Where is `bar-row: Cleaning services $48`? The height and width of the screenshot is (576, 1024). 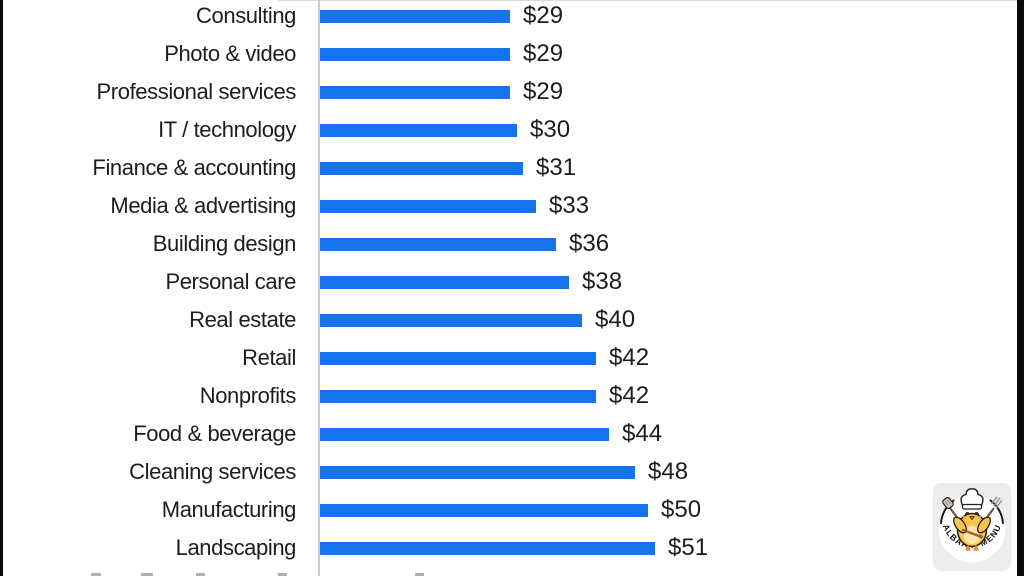 bar-row: Cleaning services $48 is located at coordinates (507, 472).